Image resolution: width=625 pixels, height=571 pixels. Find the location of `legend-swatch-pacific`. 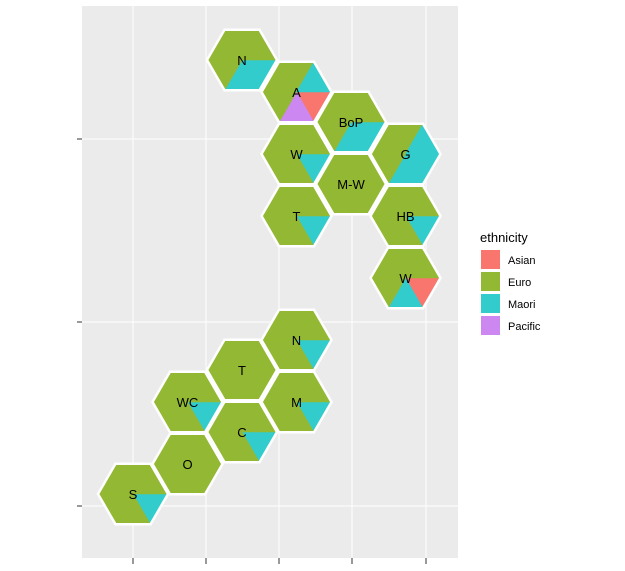

legend-swatch-pacific is located at coordinates (490, 325).